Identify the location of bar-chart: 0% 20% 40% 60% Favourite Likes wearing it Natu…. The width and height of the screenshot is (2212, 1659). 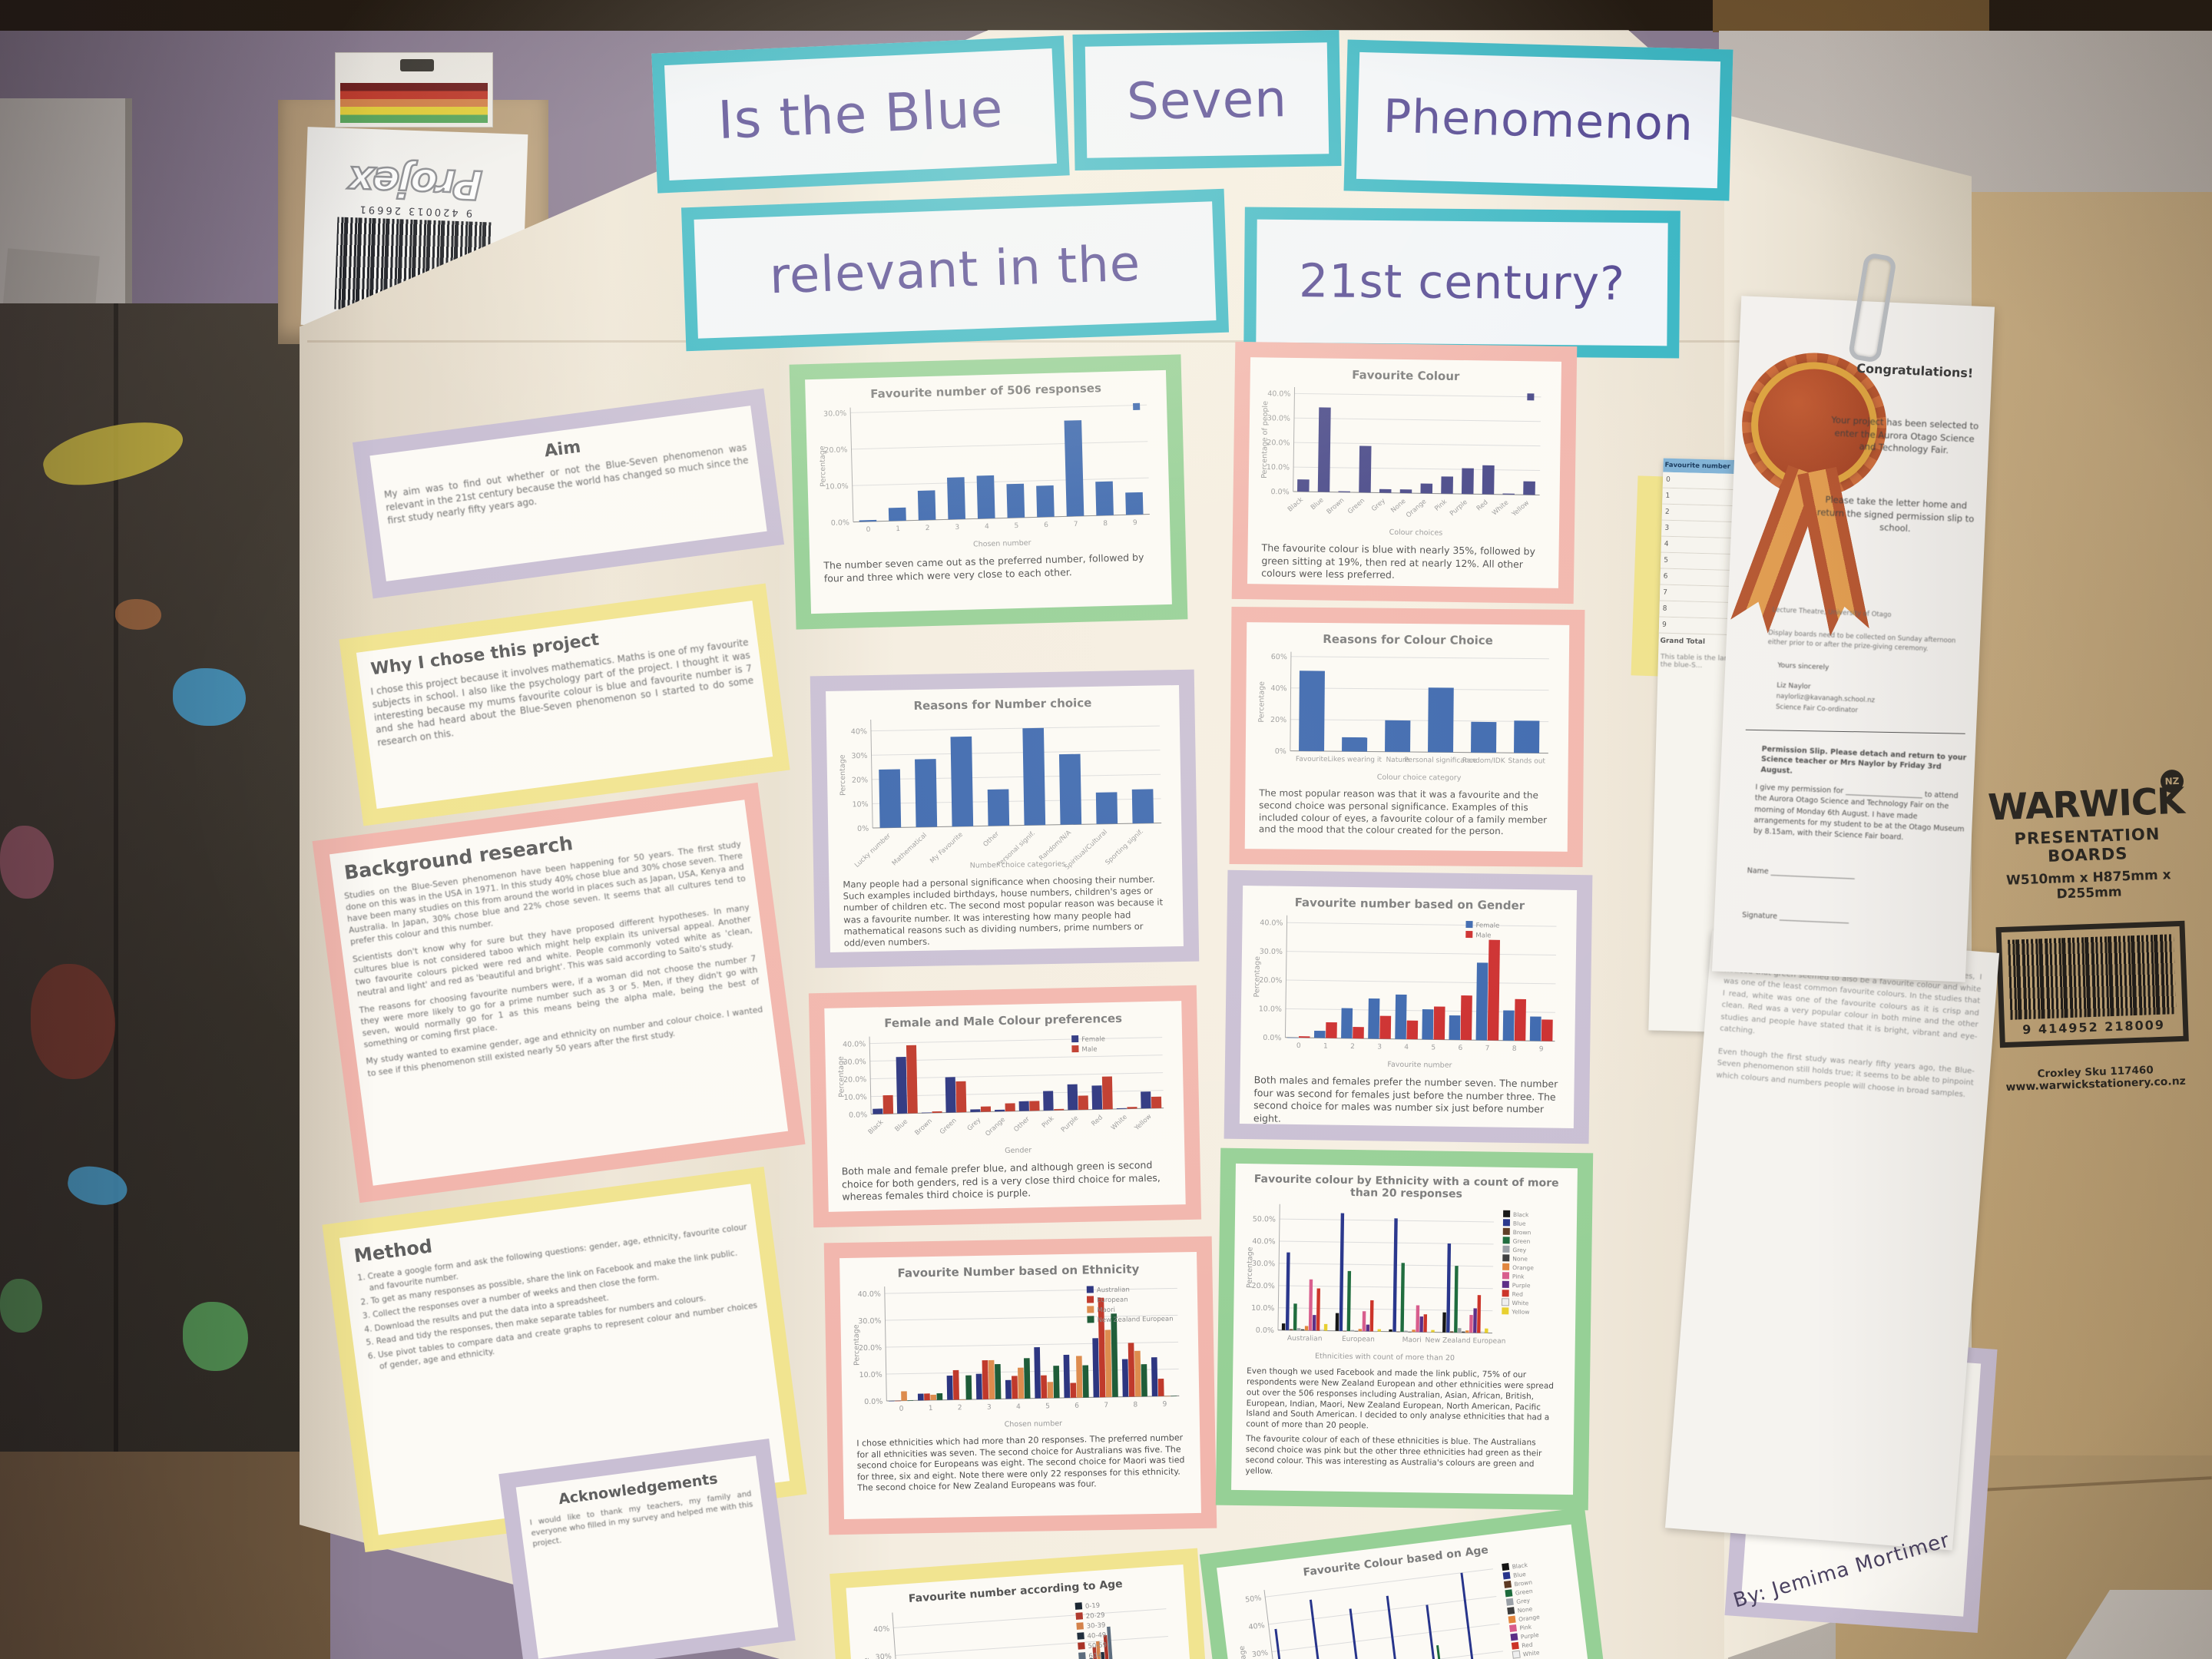
(1407, 715).